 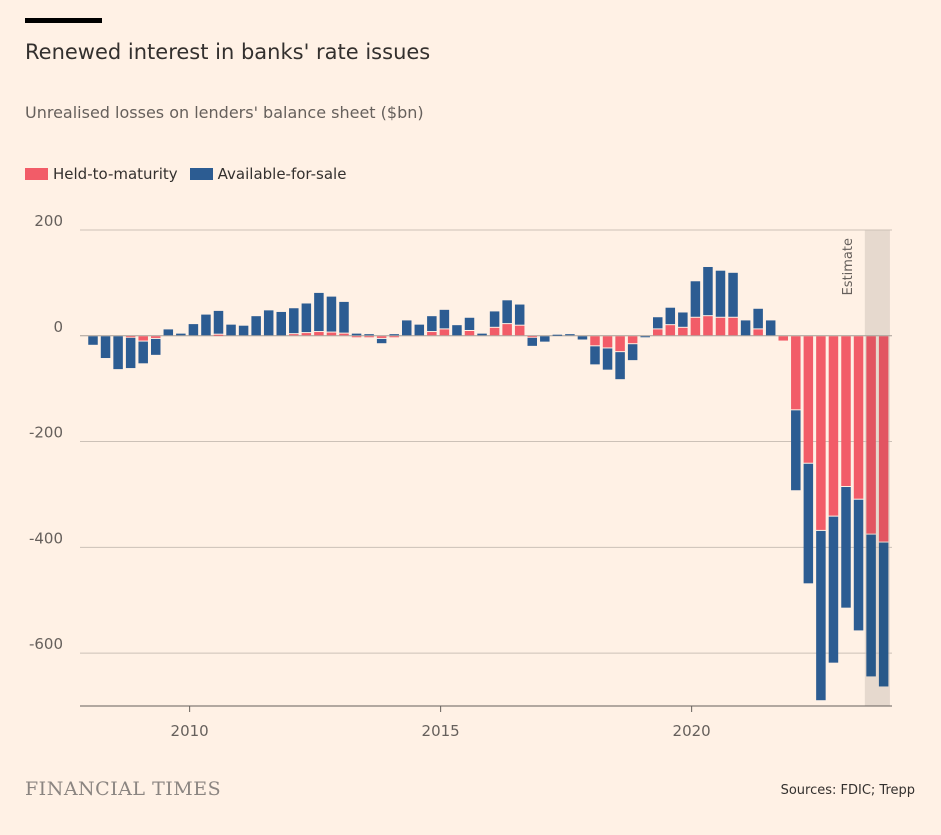 What do you see at coordinates (101, 174) in the screenshot?
I see `legend-item-held-to-maturity: Held-to-maturity` at bounding box center [101, 174].